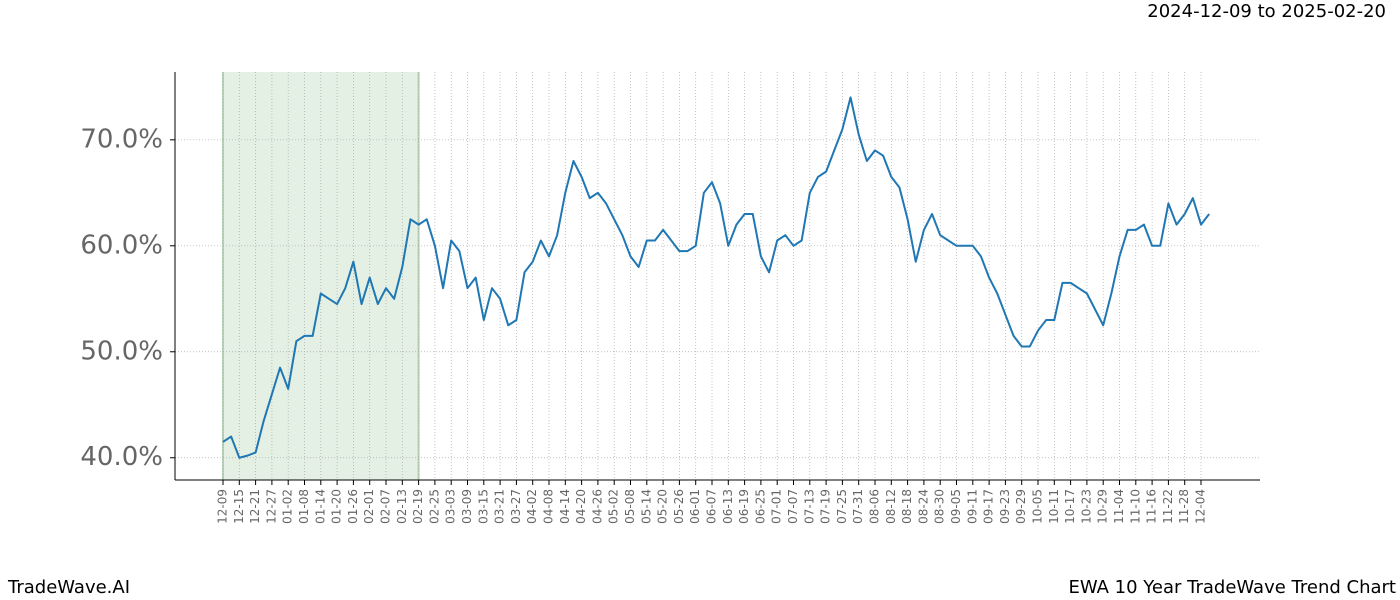 This screenshot has height=600, width=1400. I want to click on x-tick-label: 09-29, so click(1021, 506).